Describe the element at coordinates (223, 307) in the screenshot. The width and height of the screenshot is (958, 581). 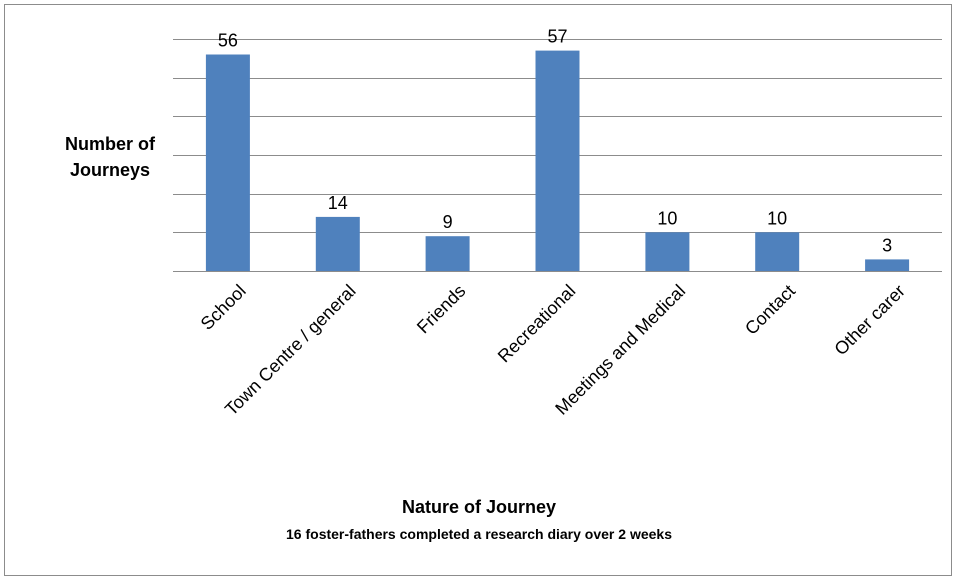
I see `category-tick-label: School` at that location.